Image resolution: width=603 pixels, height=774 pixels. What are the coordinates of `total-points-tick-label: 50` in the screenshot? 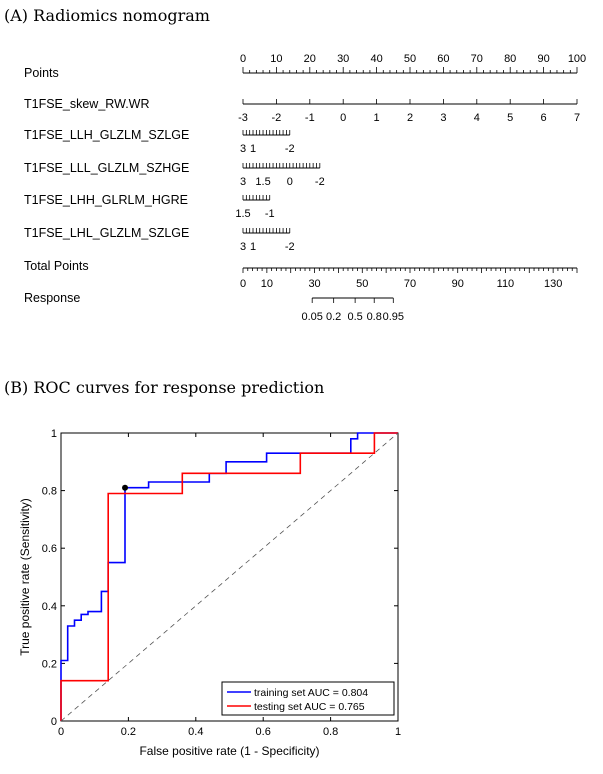 It's located at (362, 284).